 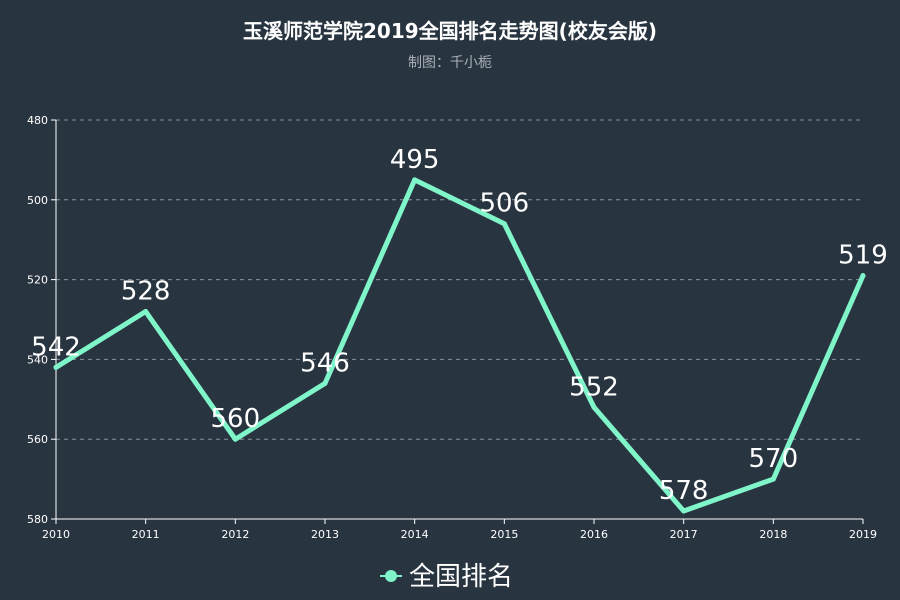 What do you see at coordinates (504, 534) in the screenshot?
I see `x-tick-label-2015: 2015` at bounding box center [504, 534].